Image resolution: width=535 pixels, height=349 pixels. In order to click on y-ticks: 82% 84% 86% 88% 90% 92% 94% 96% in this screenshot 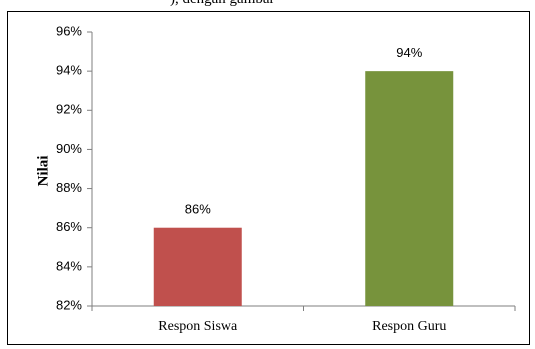, I will do `click(74, 167)`.